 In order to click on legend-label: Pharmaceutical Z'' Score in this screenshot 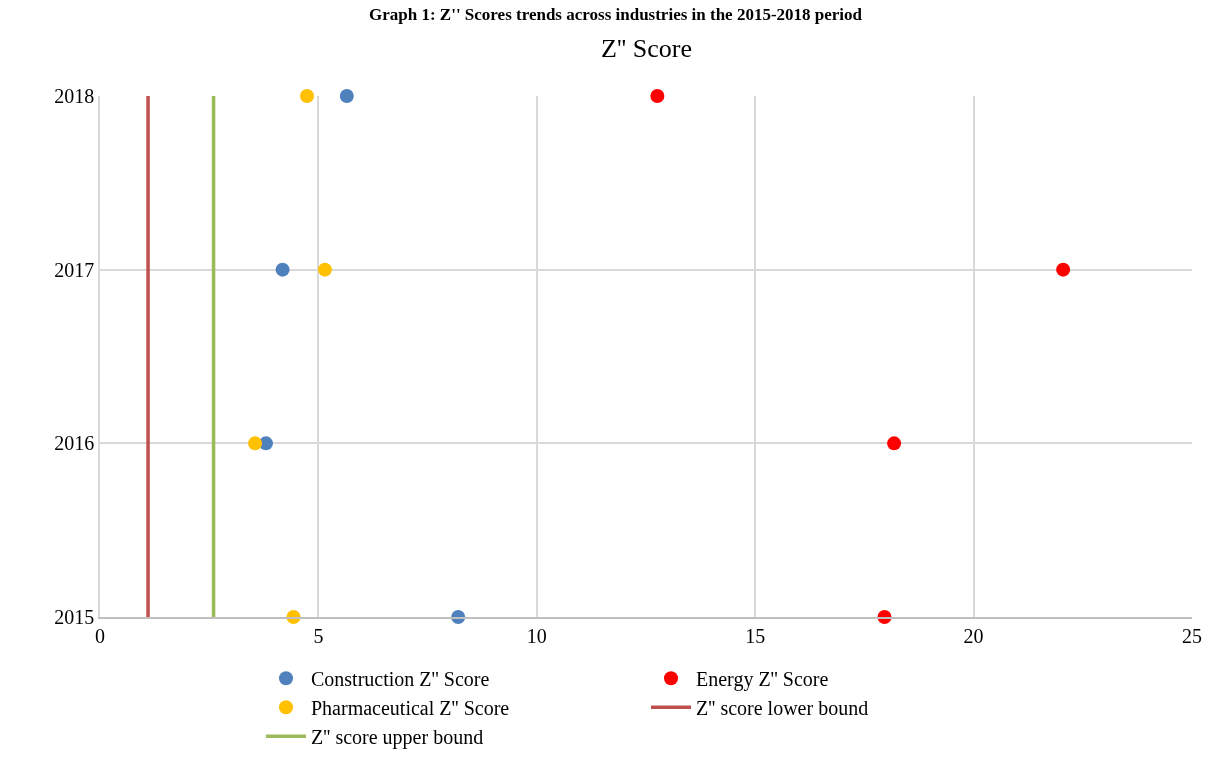, I will do `click(410, 707)`.